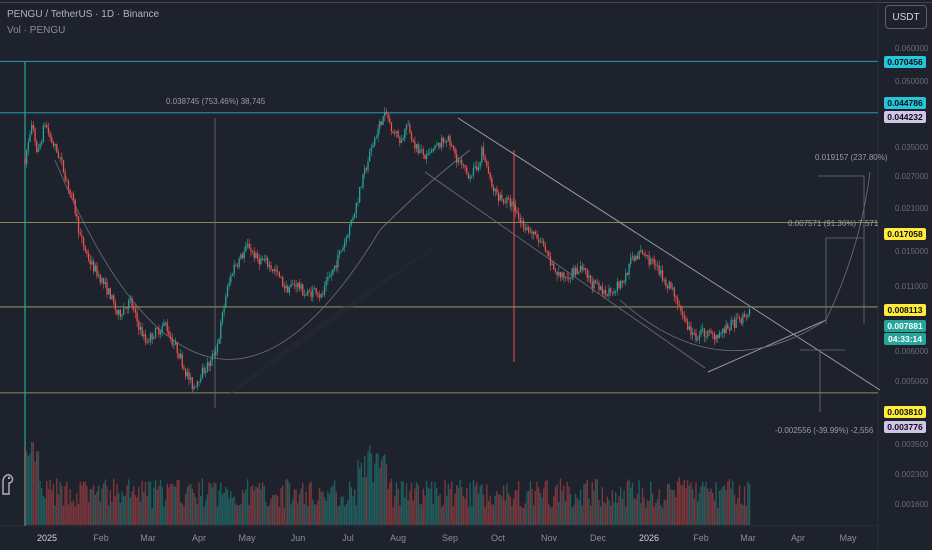 The height and width of the screenshot is (550, 932). I want to click on symbol-title: PENGU / TetherUS · 1D · Binance, so click(83, 14).